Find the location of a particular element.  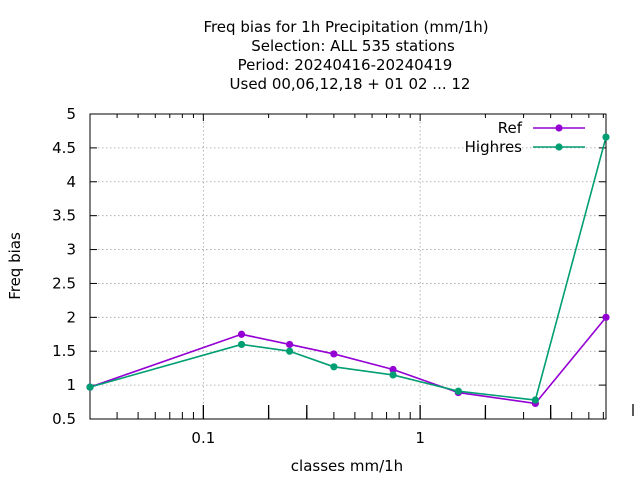

y-tick-label: 3.5 is located at coordinates (64, 216).